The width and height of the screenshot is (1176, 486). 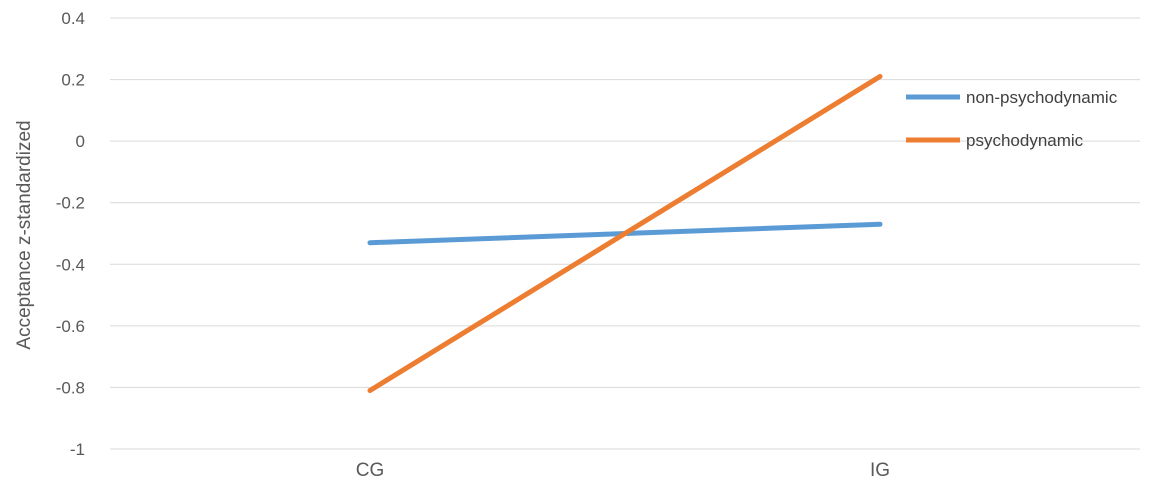 I want to click on y-tick-labels: 0.4 0.2 0 -0.2 -0.4 -0.6 -0.8 -1, so click(x=70, y=234).